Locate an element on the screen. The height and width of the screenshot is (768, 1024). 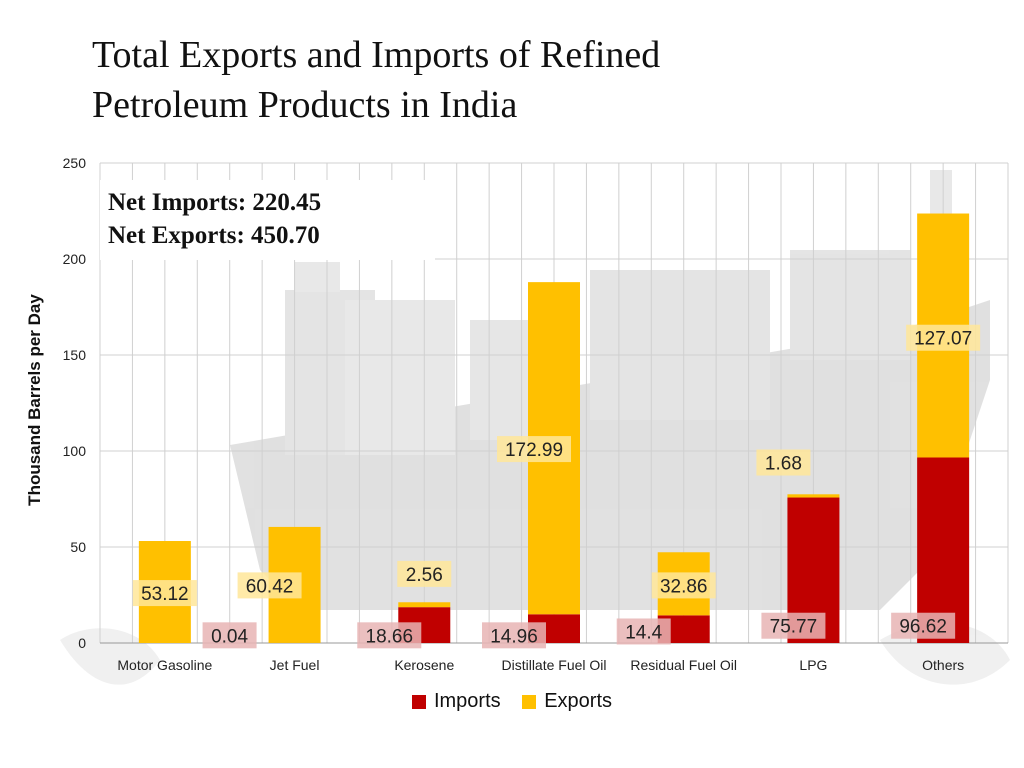
legend-item-imports: Imports is located at coordinates (456, 701).